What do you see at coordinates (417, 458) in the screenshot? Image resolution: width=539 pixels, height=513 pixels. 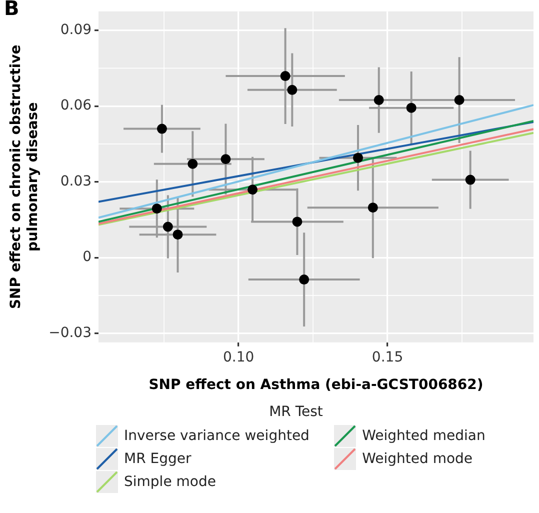 I see `legend-label: Weighted mode` at bounding box center [417, 458].